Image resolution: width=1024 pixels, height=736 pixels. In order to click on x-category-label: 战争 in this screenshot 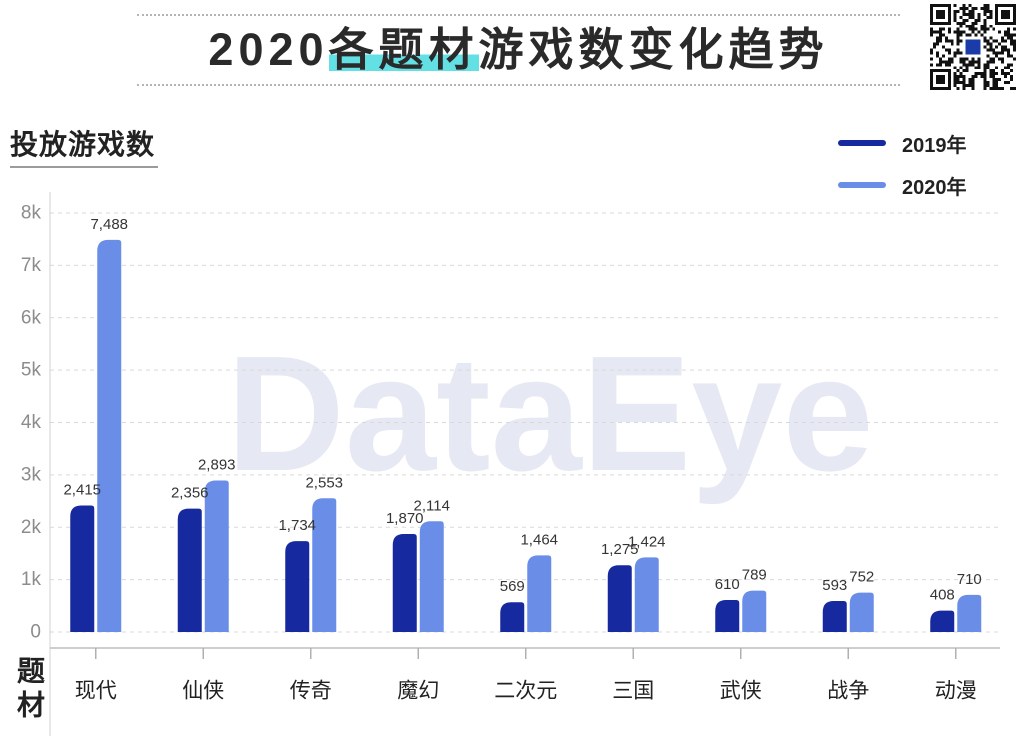, I will do `click(848, 691)`.